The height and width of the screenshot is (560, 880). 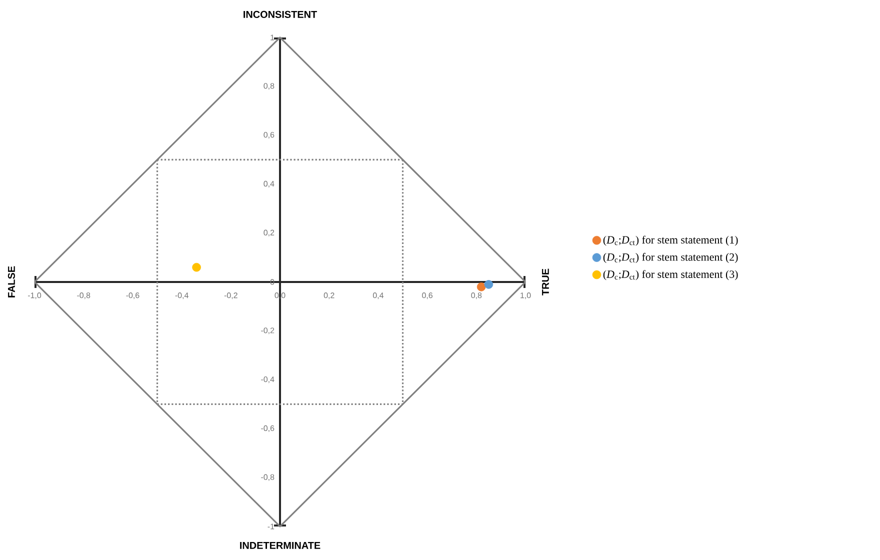 I want to click on annotation: INDETERMINATE, so click(x=280, y=545).